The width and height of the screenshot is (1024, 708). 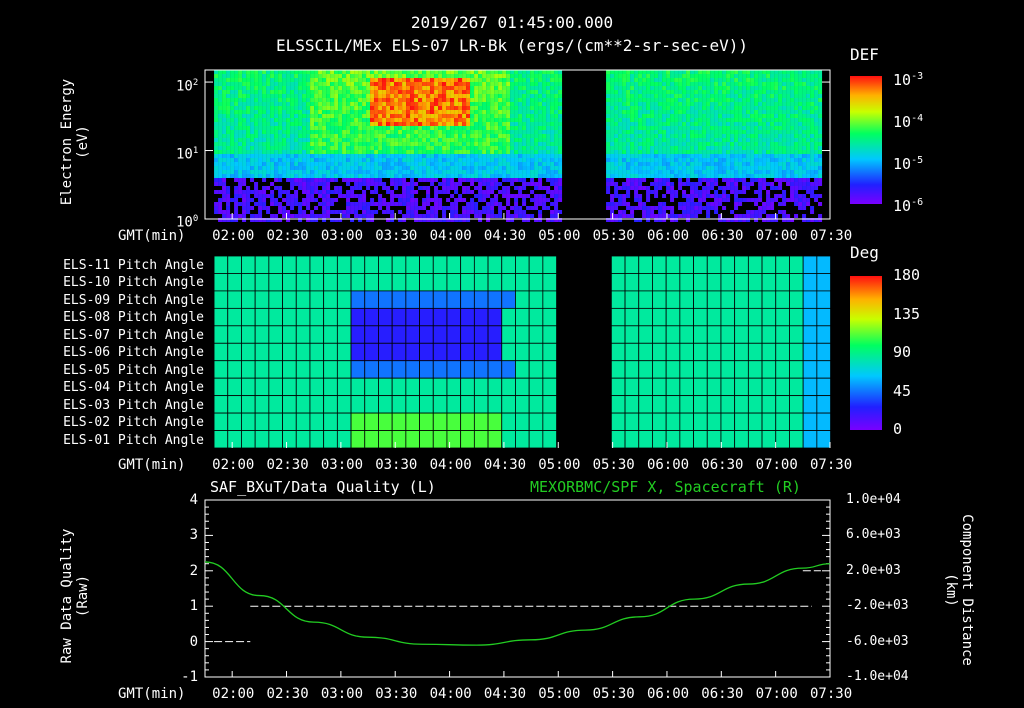 I want to click on def-tick-1e-6: 10-6, so click(x=908, y=206).